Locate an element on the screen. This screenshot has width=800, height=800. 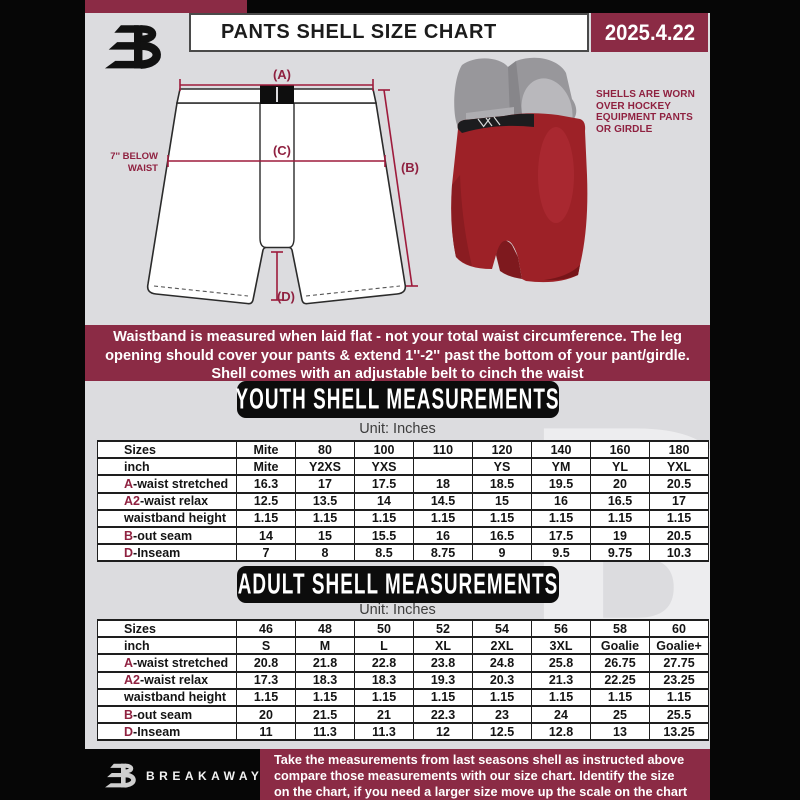
value-cell: 50 is located at coordinates (384, 628).